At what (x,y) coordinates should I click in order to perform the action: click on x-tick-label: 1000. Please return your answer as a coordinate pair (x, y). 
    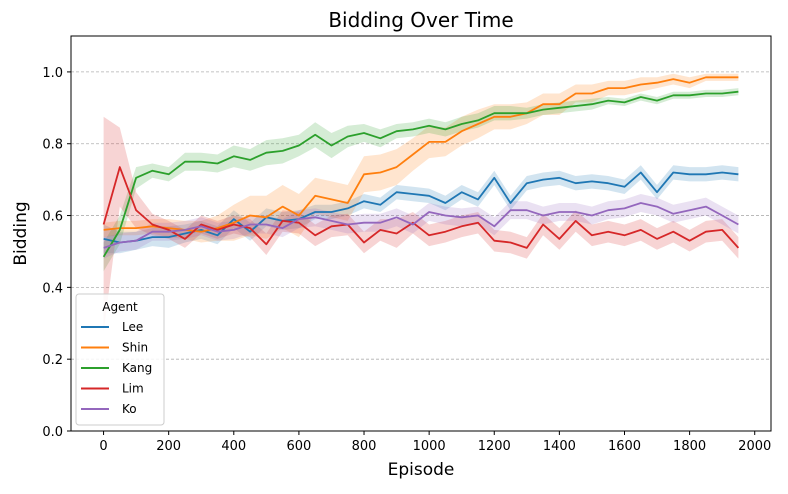
    Looking at the image, I should click on (429, 446).